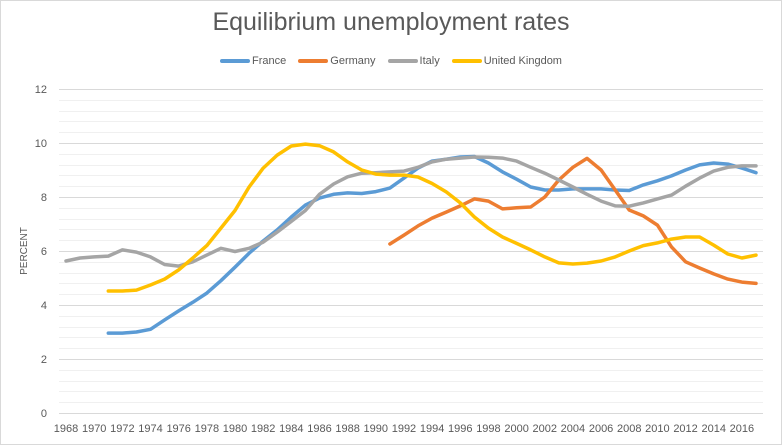 This screenshot has width=782, height=445. I want to click on x-tick-label: 1988, so click(347, 429).